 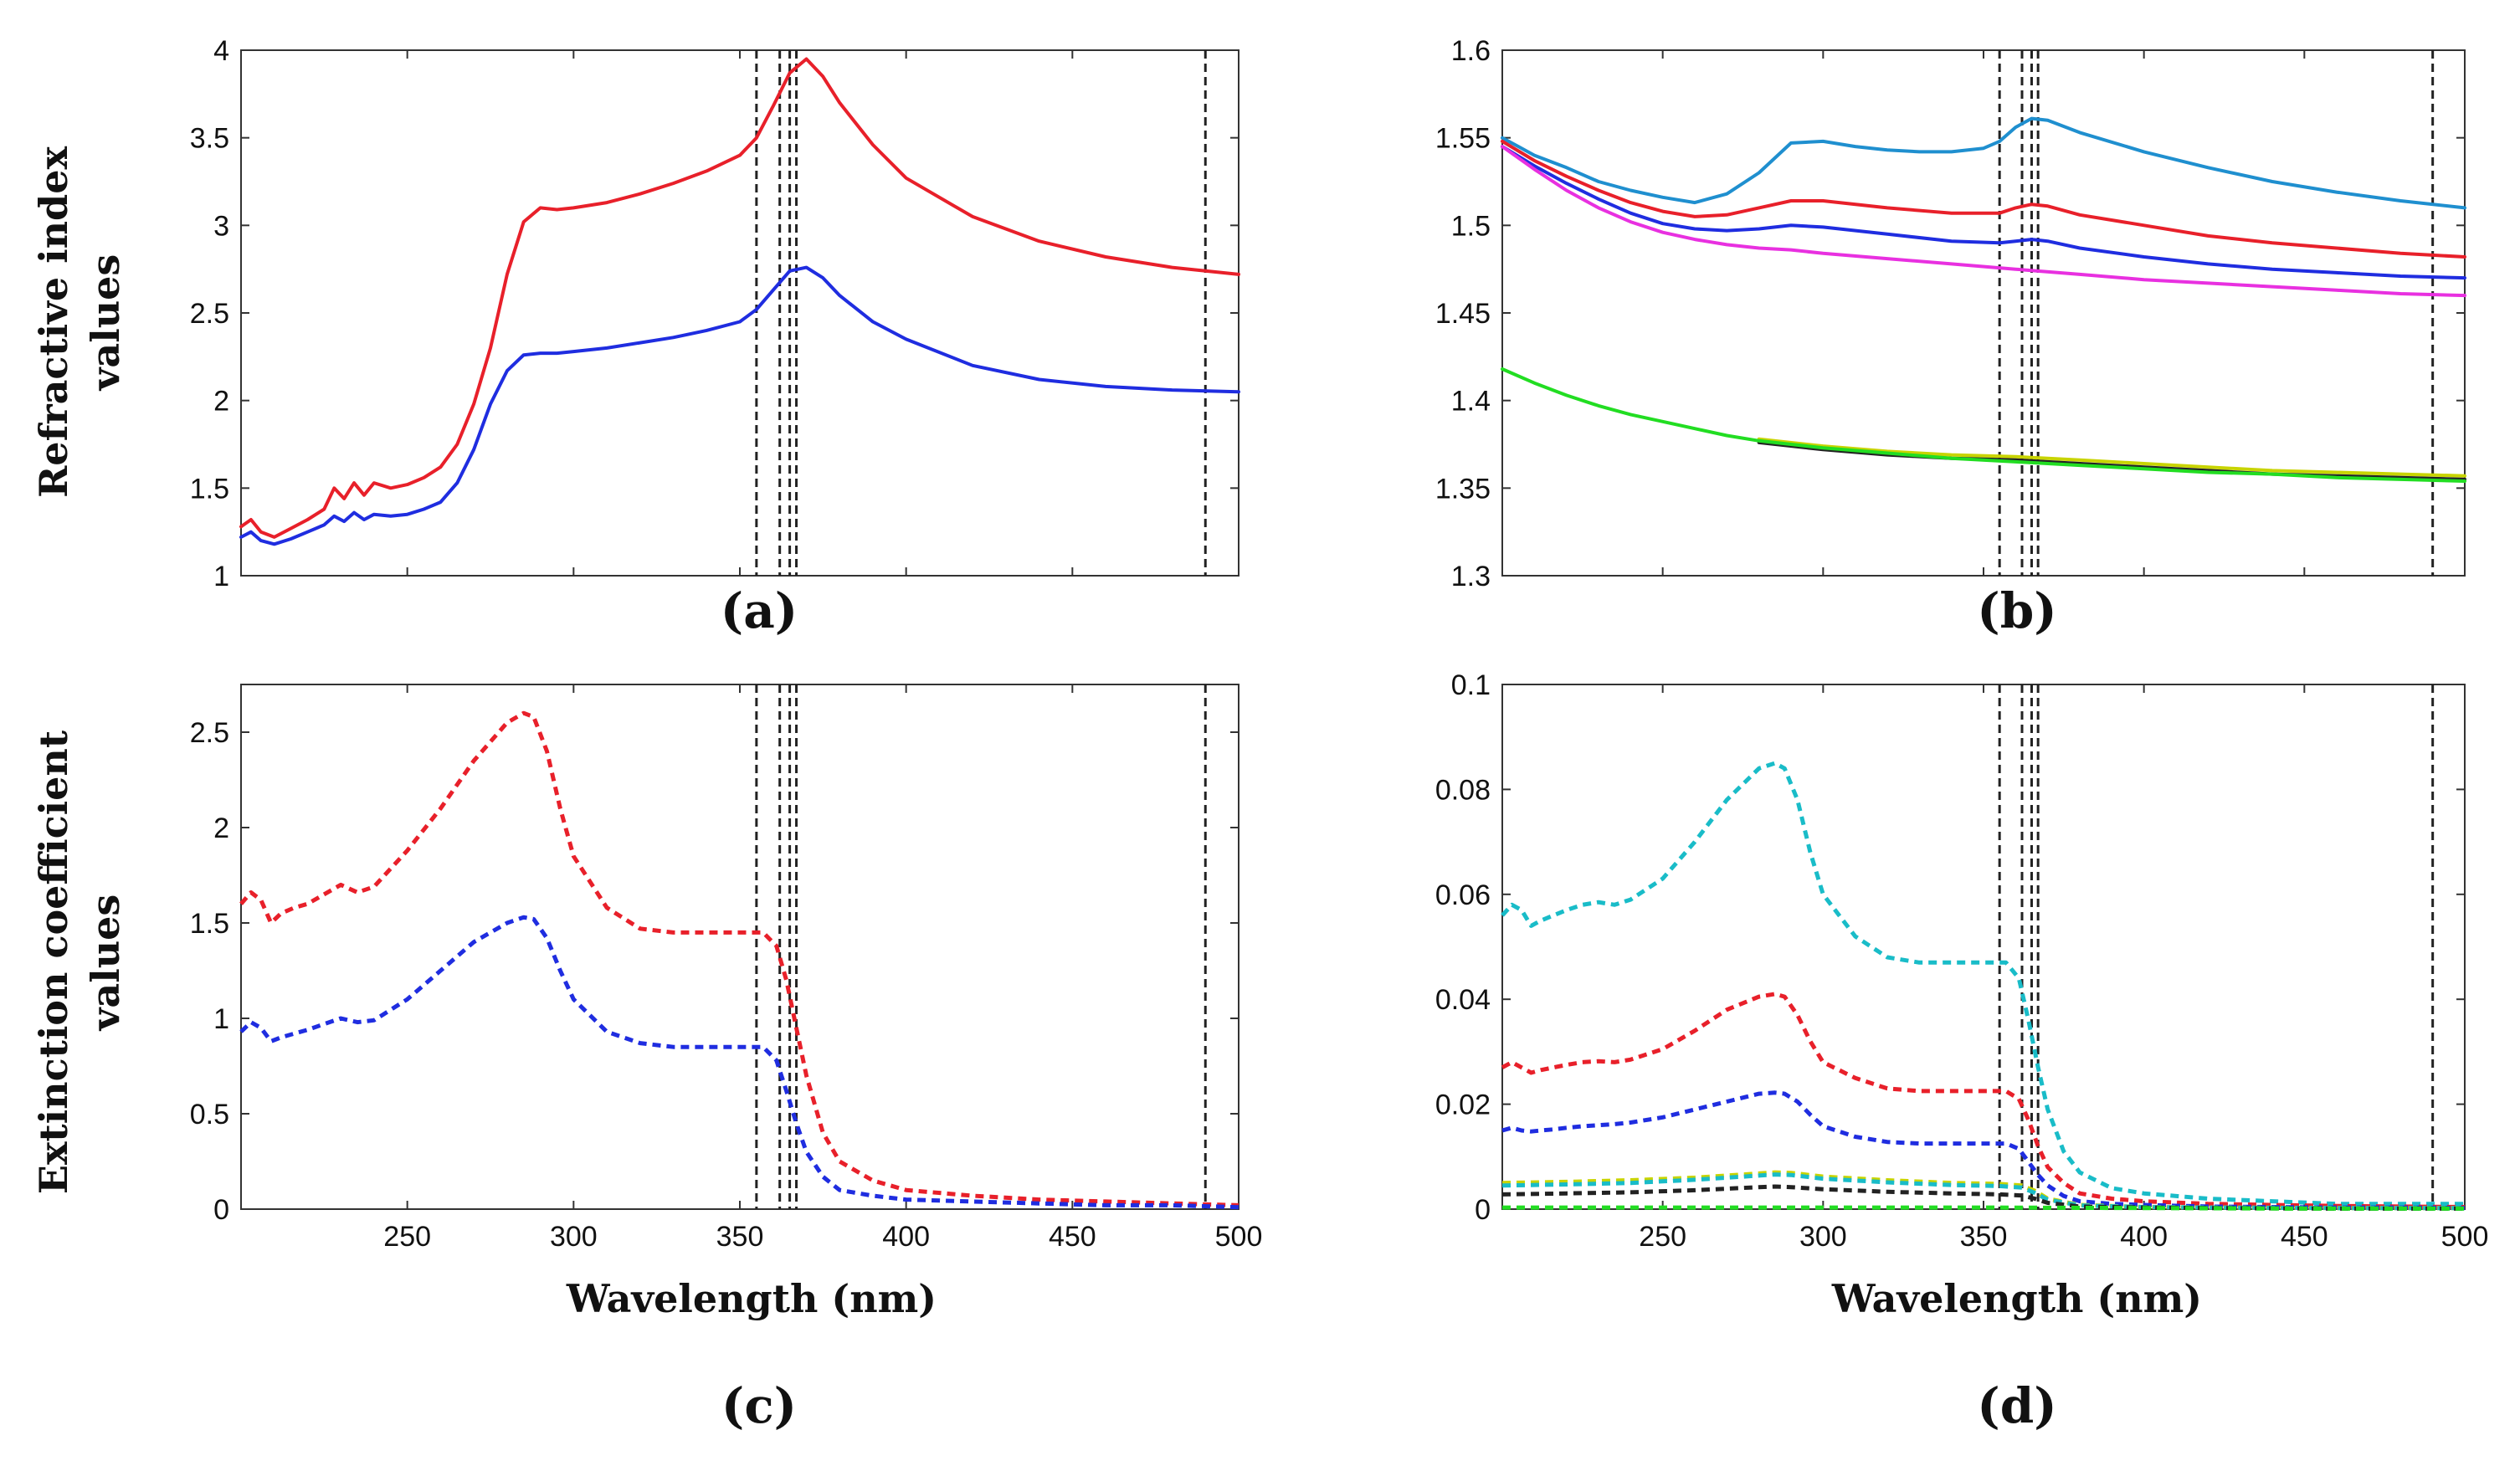 What do you see at coordinates (221, 402) in the screenshot?
I see `ytick-label-a: 2` at bounding box center [221, 402].